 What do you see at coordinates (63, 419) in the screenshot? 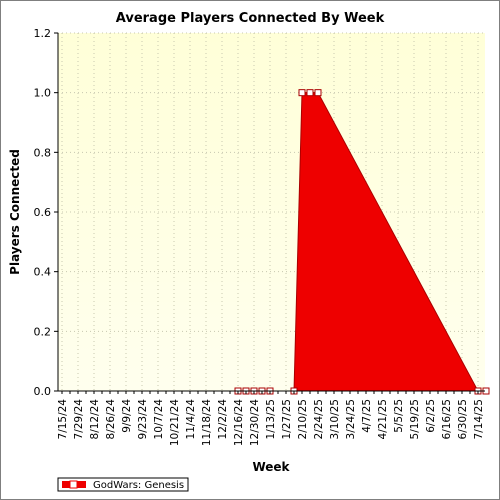
I see `x-tick-label: 7/15/24` at bounding box center [63, 419].